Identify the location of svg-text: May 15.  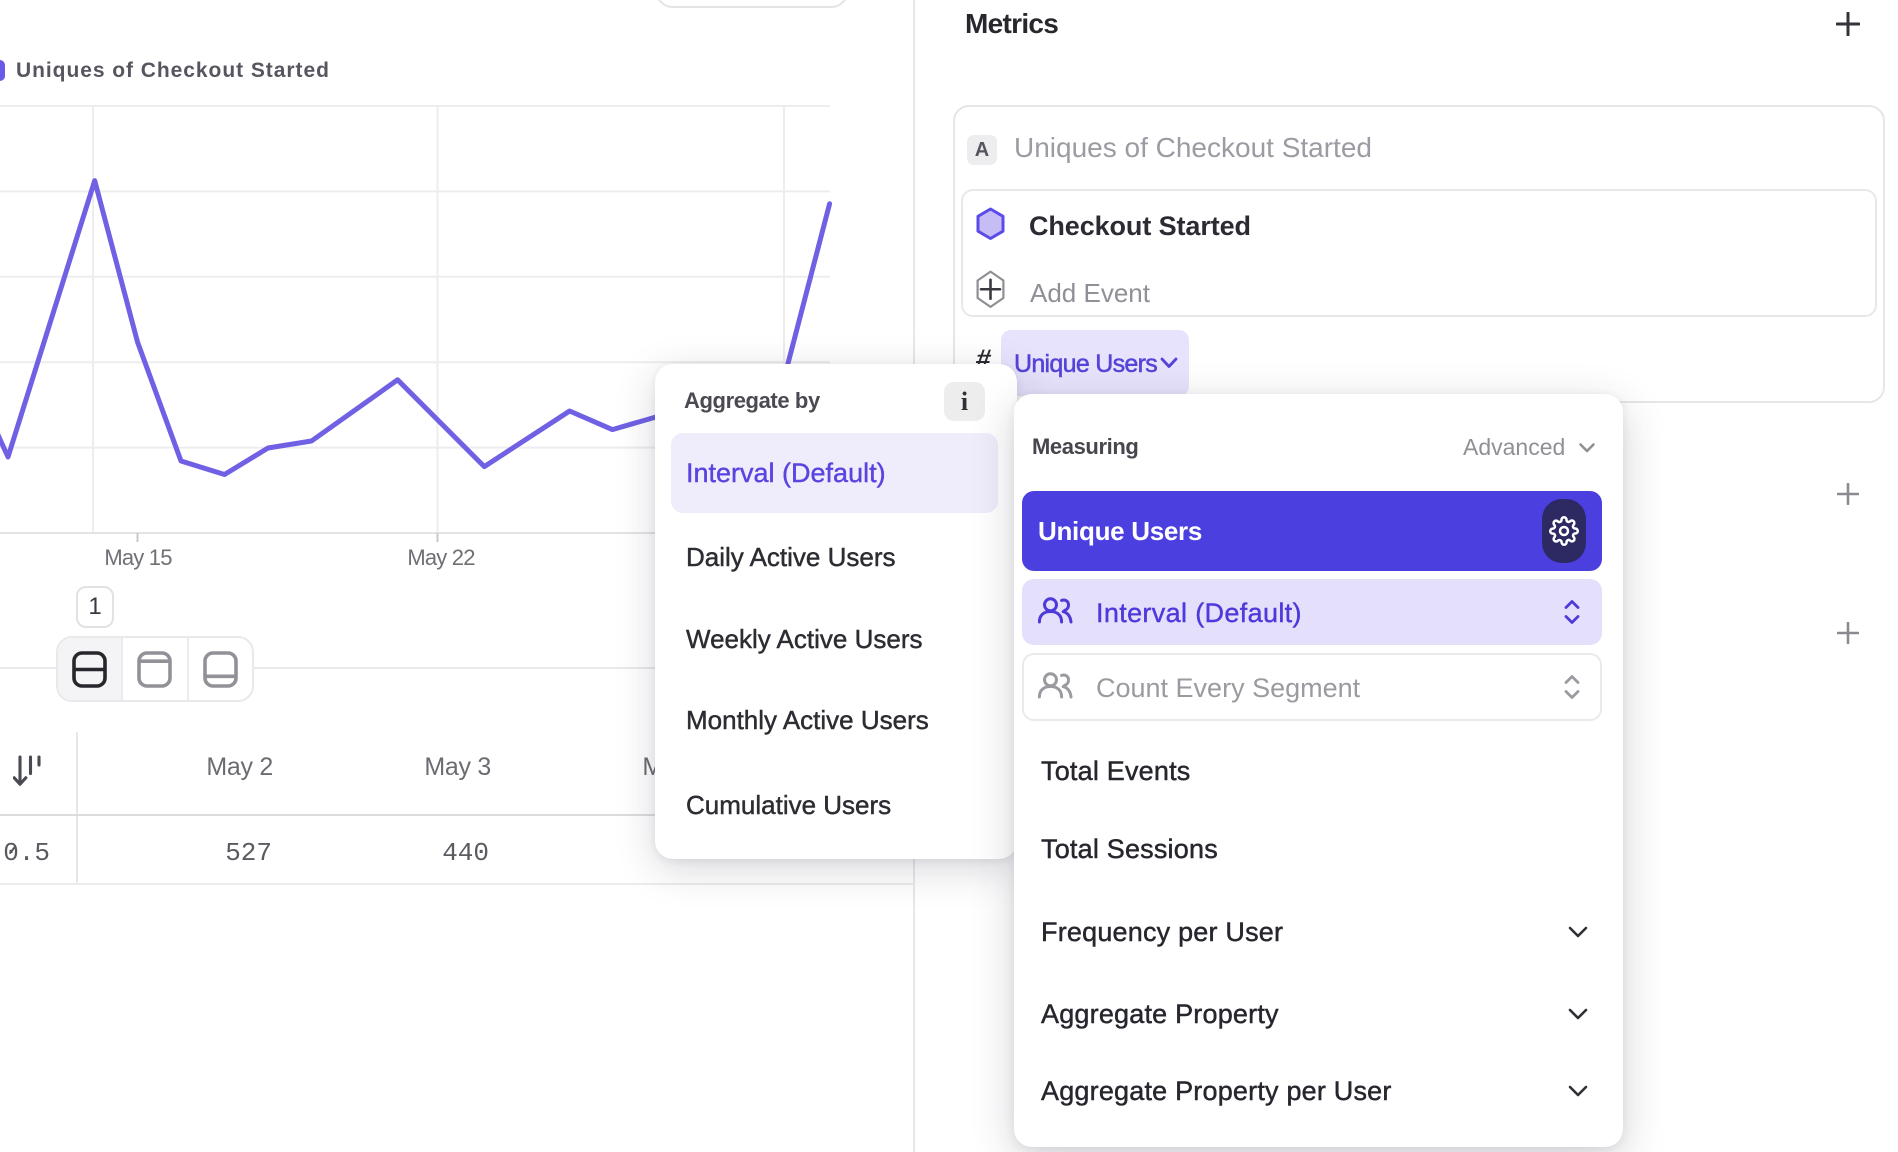
(138, 557).